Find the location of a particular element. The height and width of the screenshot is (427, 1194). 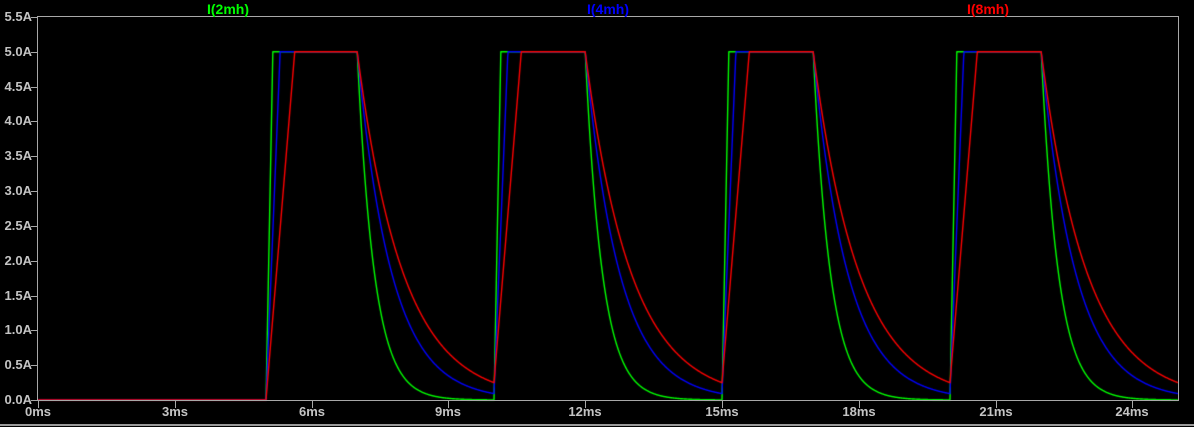

y-axis-label: 4.0A is located at coordinates (18, 120).